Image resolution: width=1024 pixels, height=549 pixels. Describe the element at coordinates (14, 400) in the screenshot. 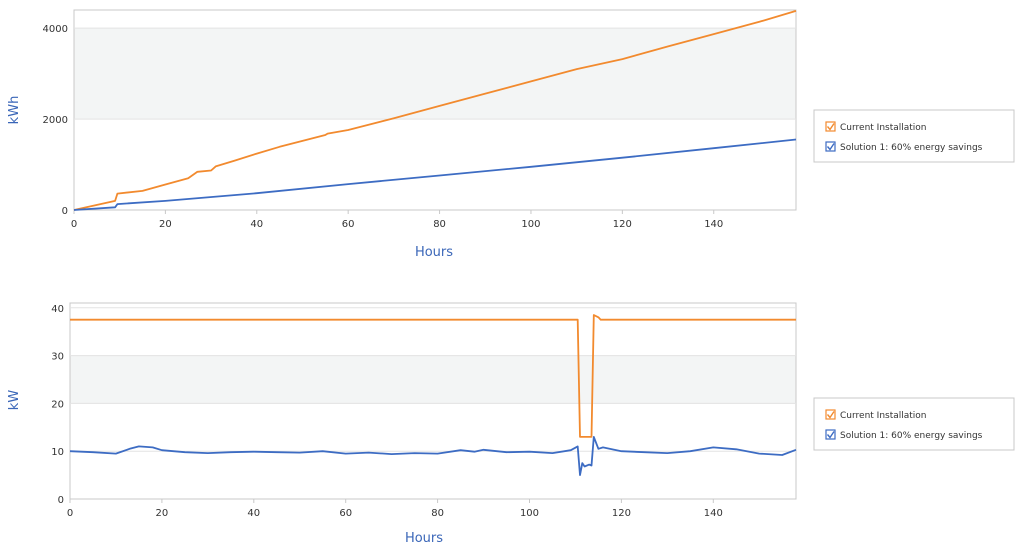

I see `y-axis-label: kW` at that location.